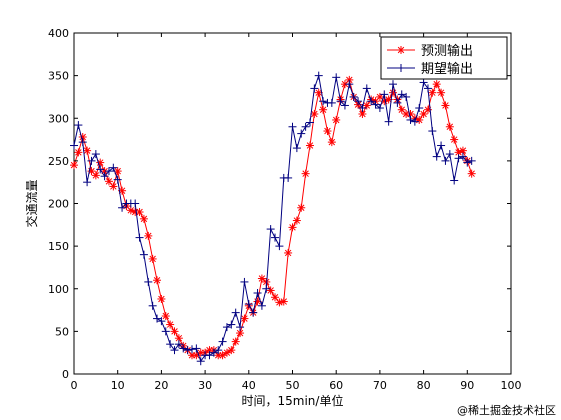  I want to click on y-tick-label: 0, so click(65, 374).